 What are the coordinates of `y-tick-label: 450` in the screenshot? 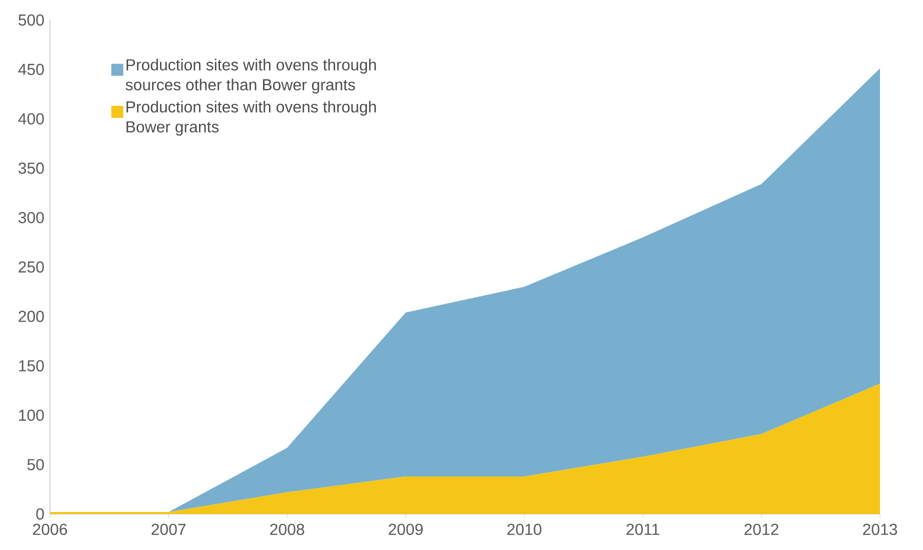 It's located at (31, 70).